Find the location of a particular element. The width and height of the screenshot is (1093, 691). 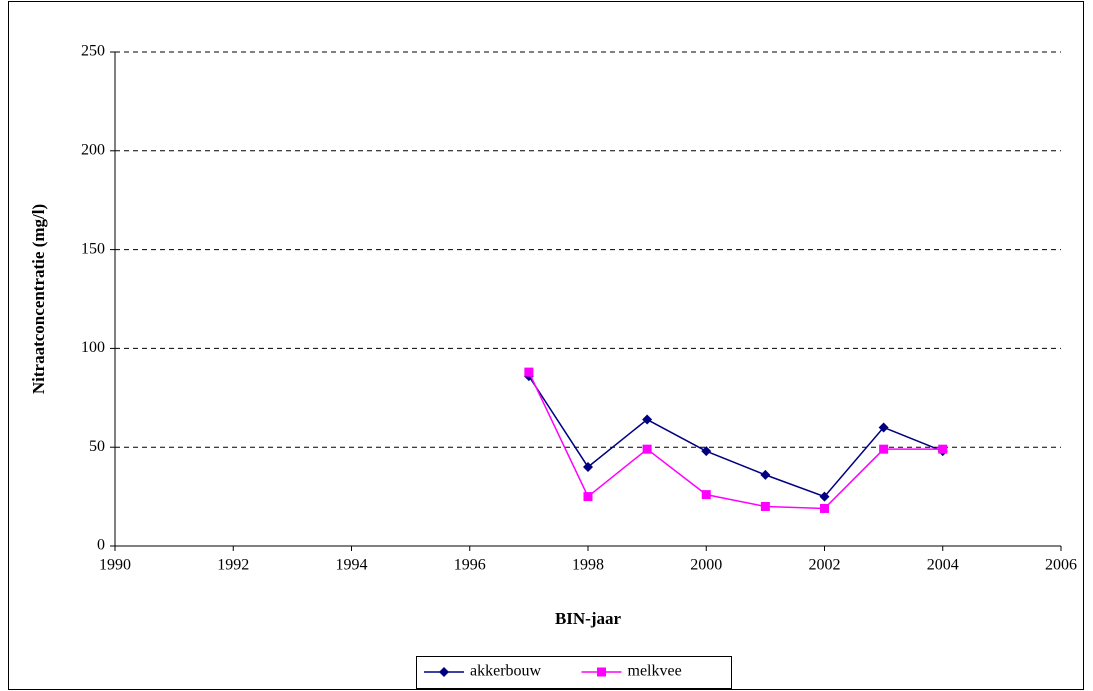

legend-label: akkerbouw is located at coordinates (506, 671).